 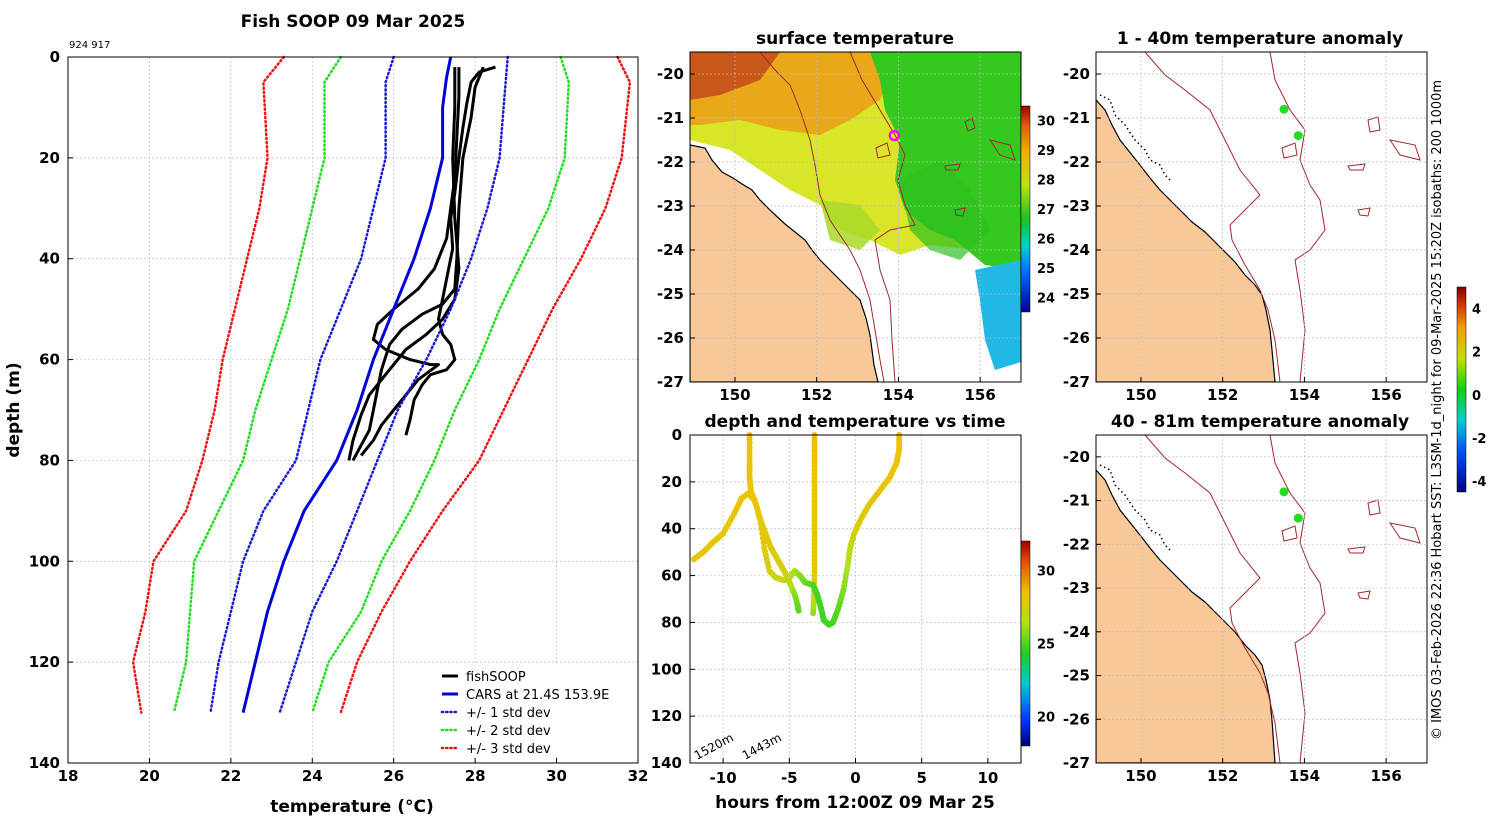 I want to click on anomaly-2-frame, so click(x=1261, y=599).